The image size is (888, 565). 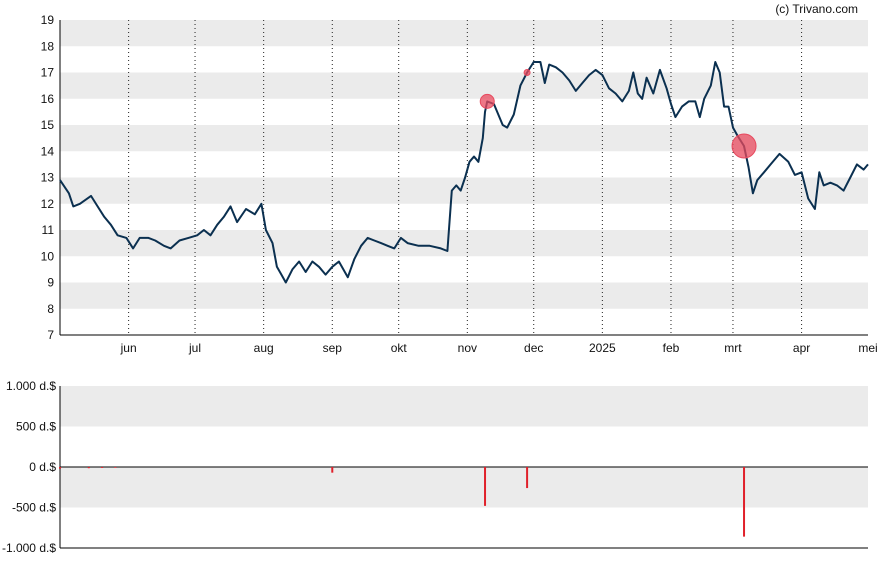 What do you see at coordinates (48, 151) in the screenshot?
I see `y-tick-label: 14` at bounding box center [48, 151].